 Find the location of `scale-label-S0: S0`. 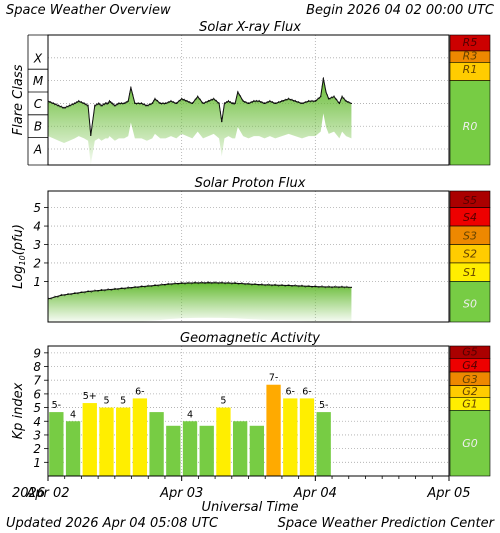

scale-label-S0: S0 is located at coordinates (470, 304).